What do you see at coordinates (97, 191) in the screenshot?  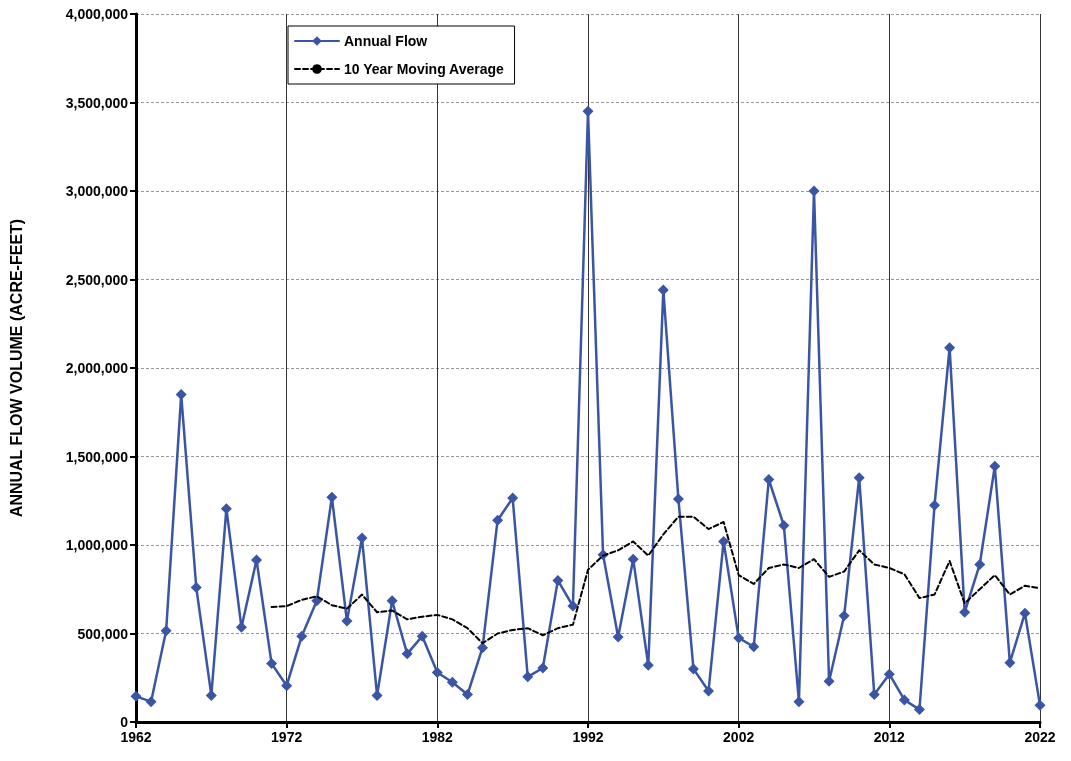 I see `y-tick-label: 3,000,000` at bounding box center [97, 191].